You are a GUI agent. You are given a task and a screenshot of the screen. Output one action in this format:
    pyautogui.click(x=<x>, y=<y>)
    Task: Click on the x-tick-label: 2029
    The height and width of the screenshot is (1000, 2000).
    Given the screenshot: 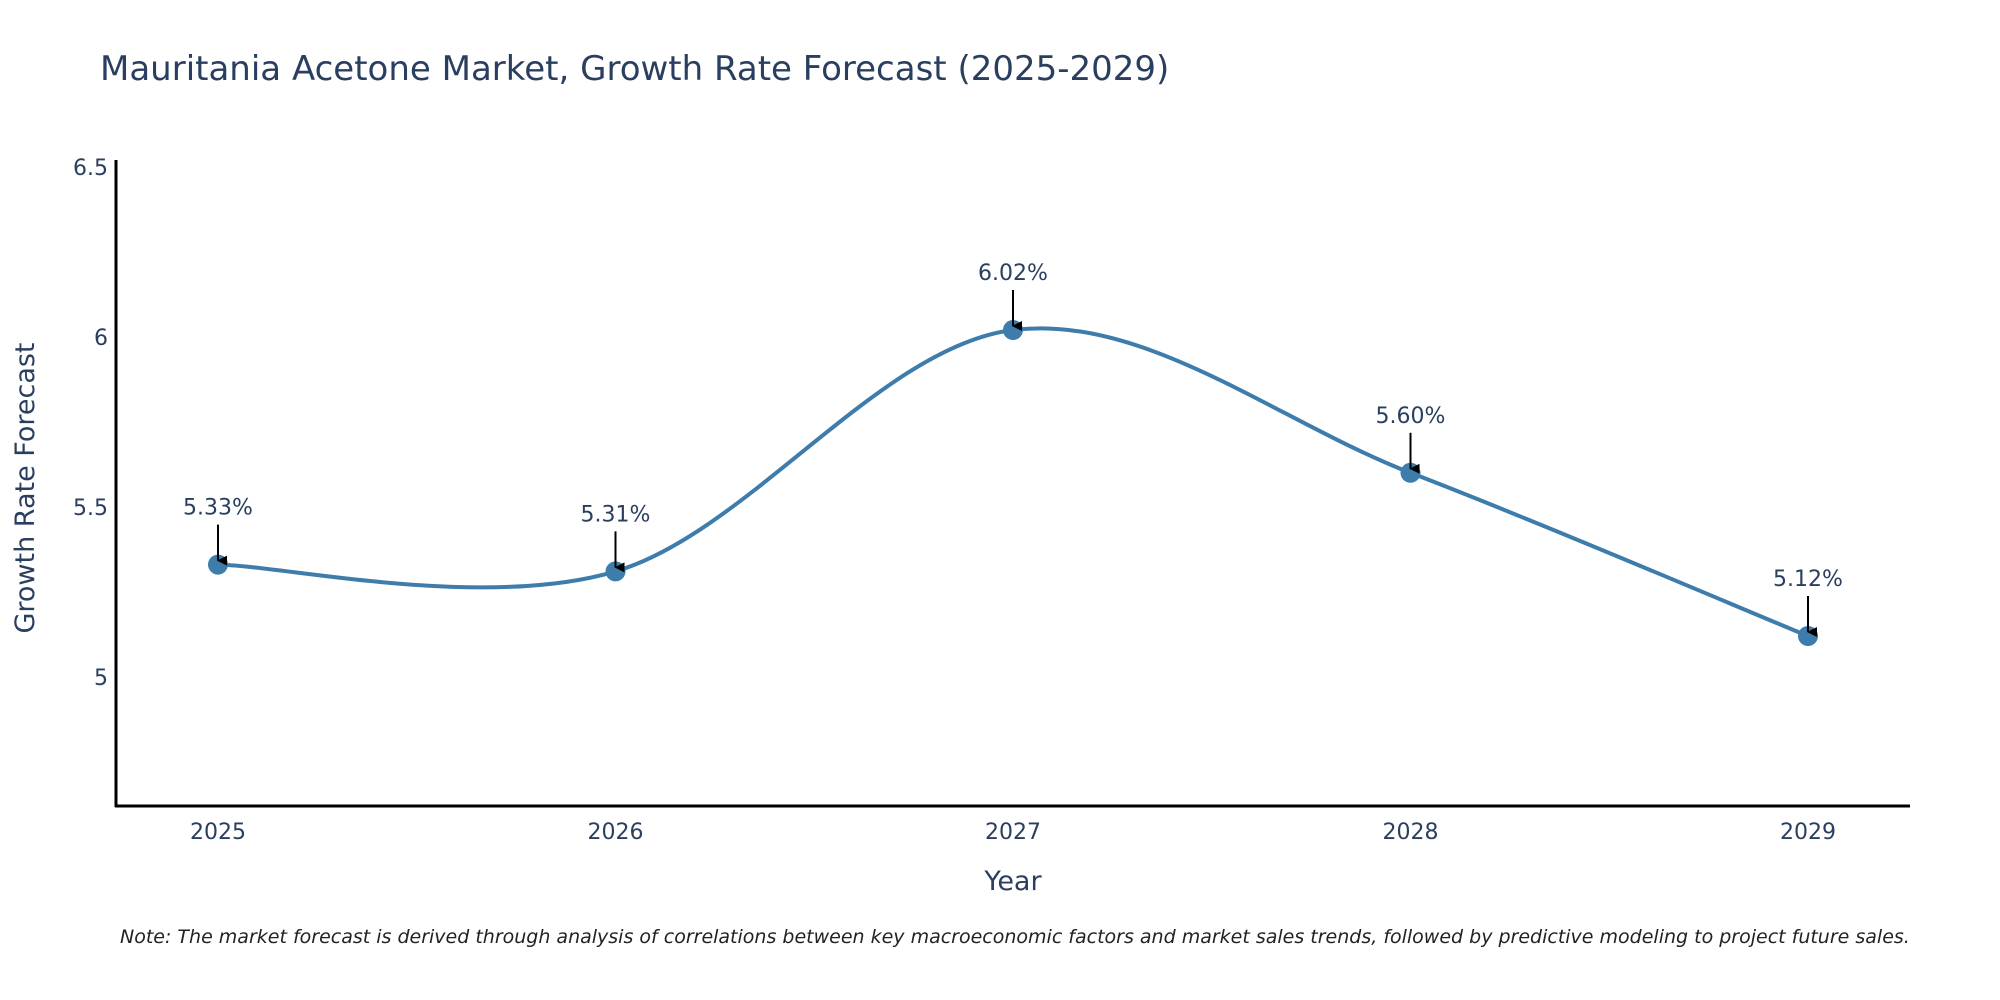 What is the action you would take?
    pyautogui.click(x=1808, y=832)
    